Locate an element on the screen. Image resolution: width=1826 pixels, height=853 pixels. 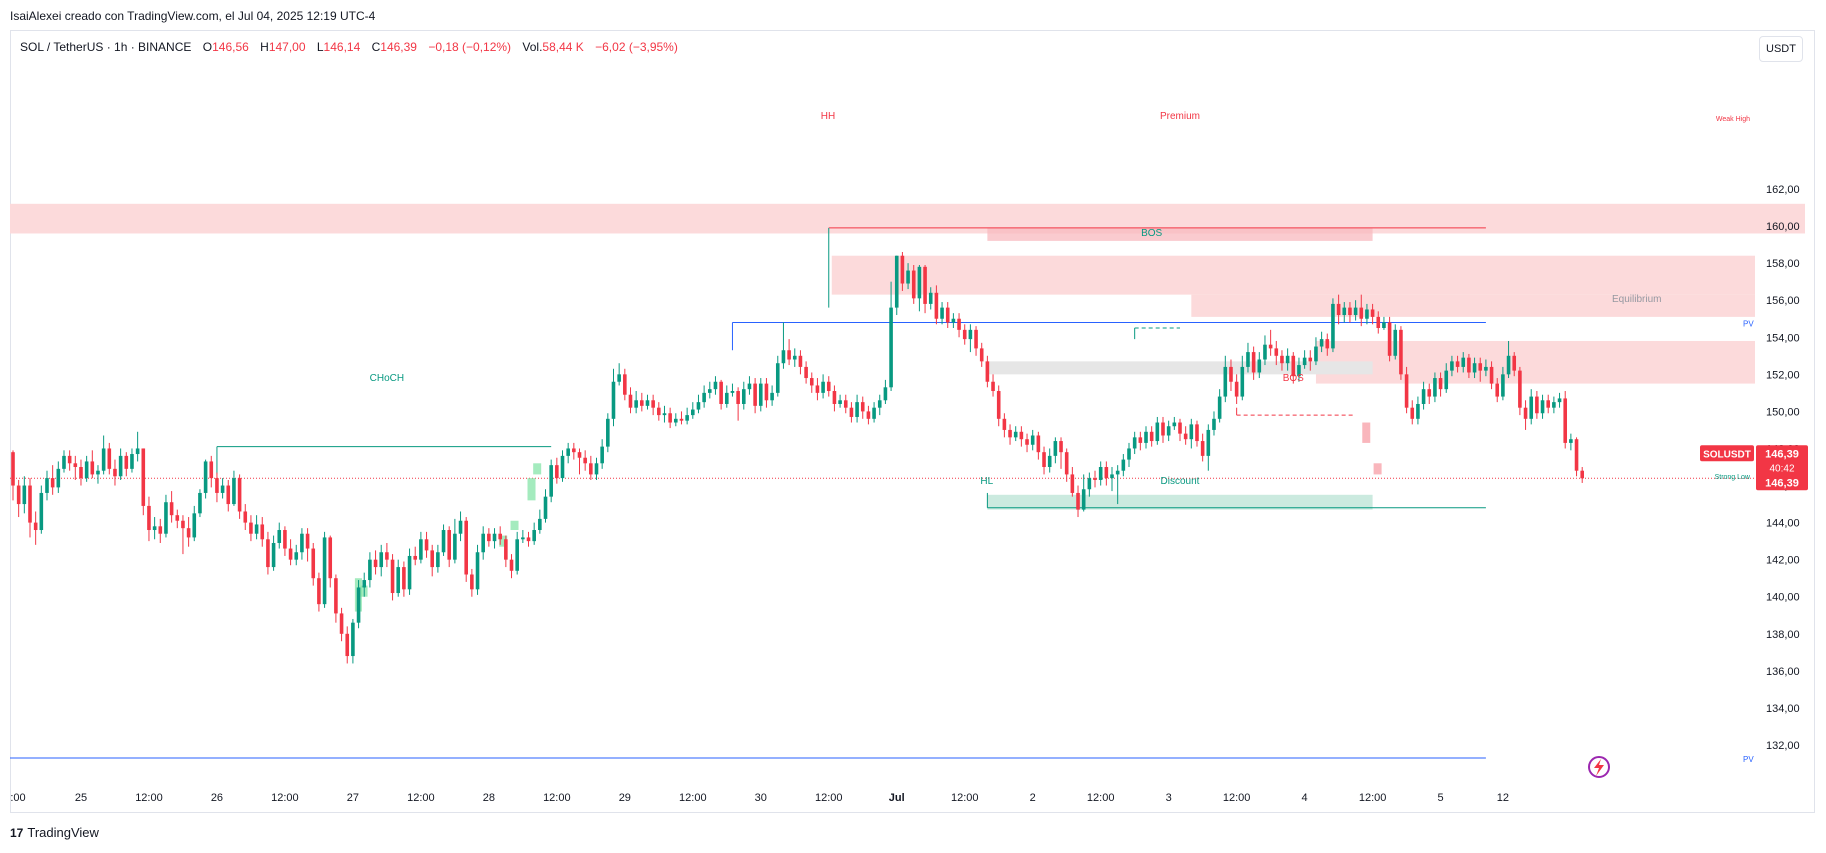
price-tag-value: 146,39 is located at coordinates (1782, 454).